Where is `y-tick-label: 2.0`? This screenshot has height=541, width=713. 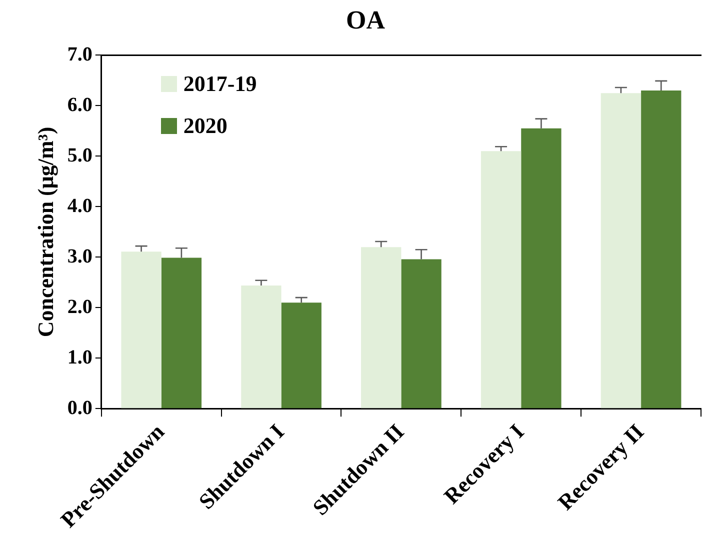
y-tick-label: 2.0 is located at coordinates (79, 307).